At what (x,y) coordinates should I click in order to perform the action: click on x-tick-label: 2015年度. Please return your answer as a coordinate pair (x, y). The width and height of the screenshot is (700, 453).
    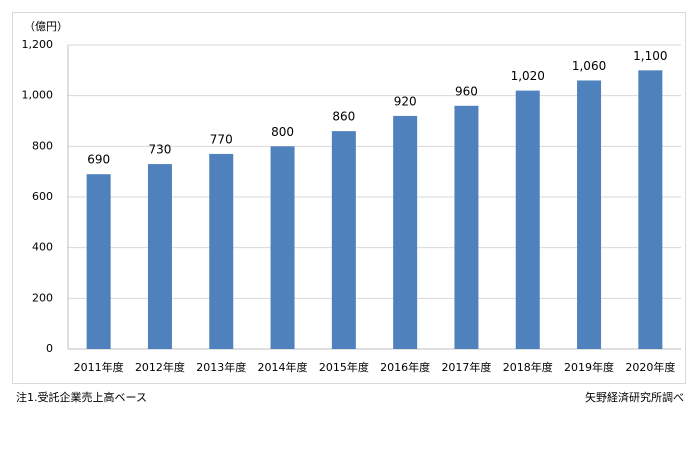
    Looking at the image, I should click on (344, 367).